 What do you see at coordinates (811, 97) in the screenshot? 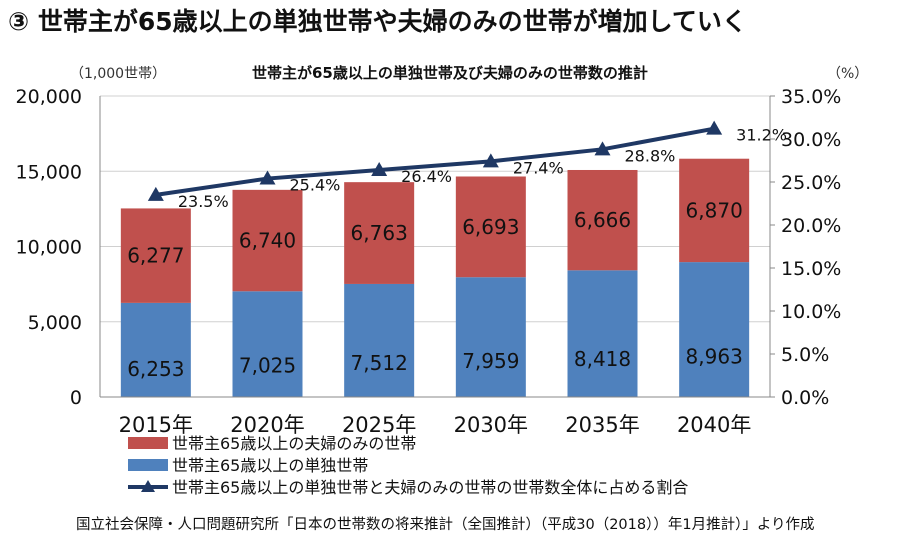
I see `y-right-tick-label: 35.0%` at bounding box center [811, 97].